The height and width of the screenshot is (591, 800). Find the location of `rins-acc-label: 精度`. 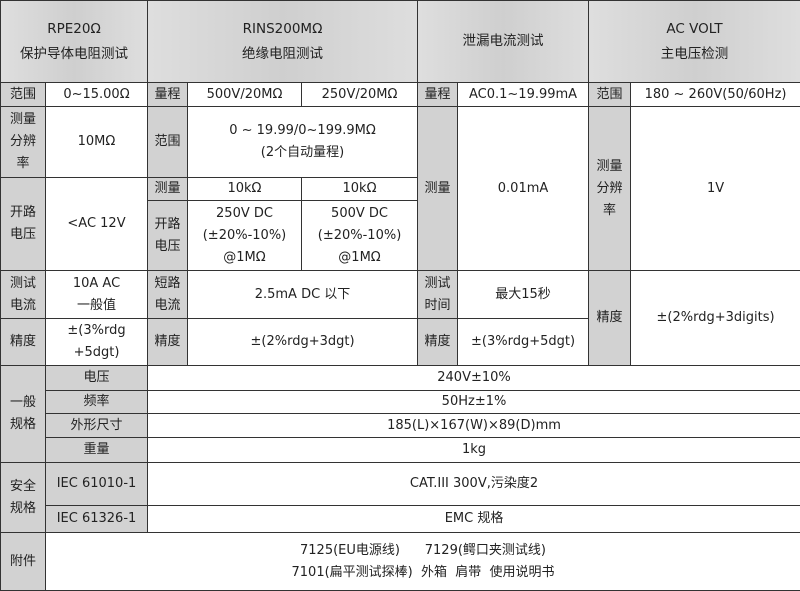

rins-acc-label: 精度 is located at coordinates (168, 342).